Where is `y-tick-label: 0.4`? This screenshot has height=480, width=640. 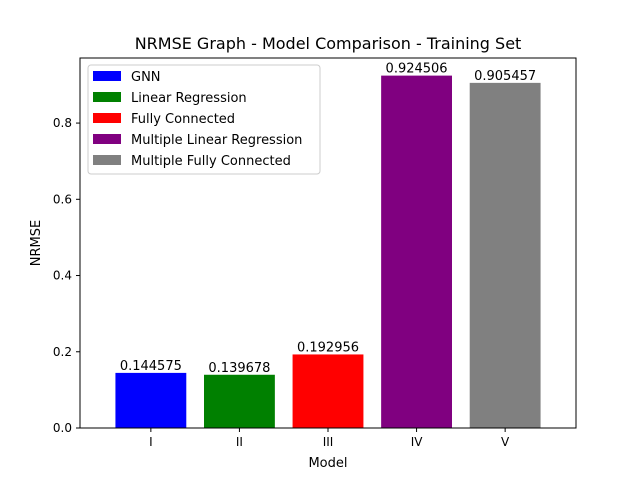 y-tick-label: 0.4 is located at coordinates (62, 276).